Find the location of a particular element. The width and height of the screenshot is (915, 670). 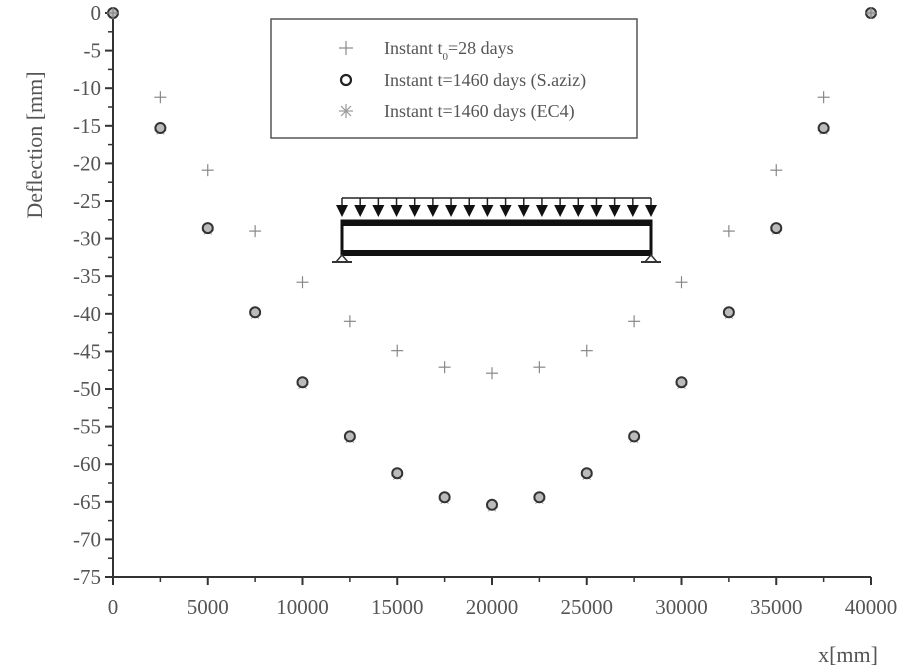

x-tick-label: 15000 is located at coordinates (397, 607).